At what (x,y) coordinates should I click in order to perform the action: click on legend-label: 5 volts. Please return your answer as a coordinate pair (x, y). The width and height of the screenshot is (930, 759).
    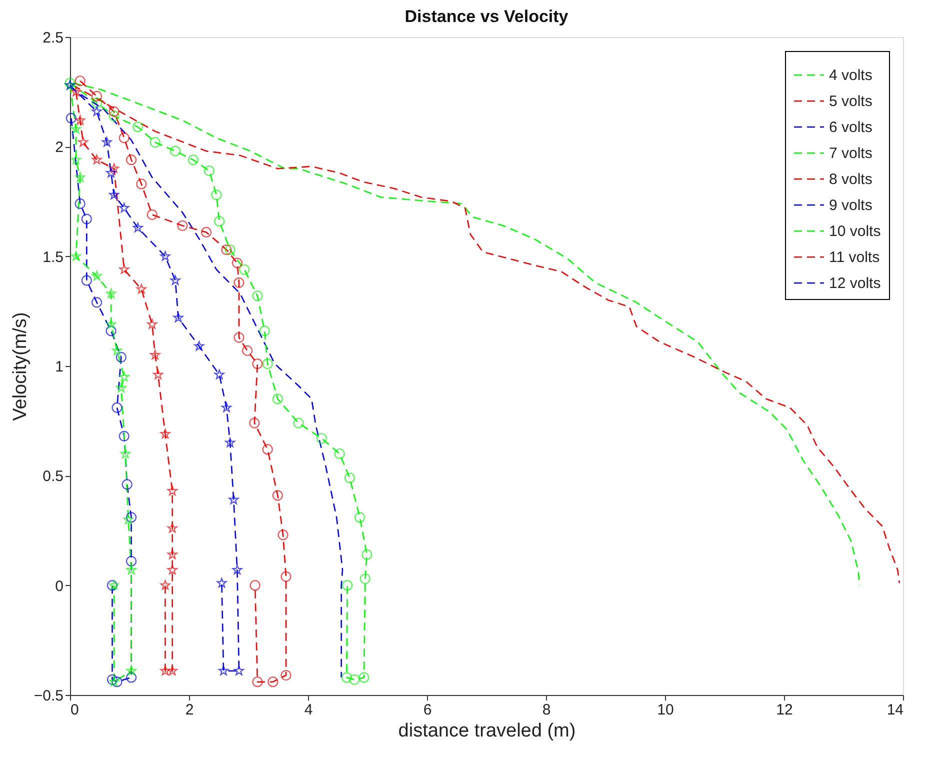
    Looking at the image, I should click on (850, 101).